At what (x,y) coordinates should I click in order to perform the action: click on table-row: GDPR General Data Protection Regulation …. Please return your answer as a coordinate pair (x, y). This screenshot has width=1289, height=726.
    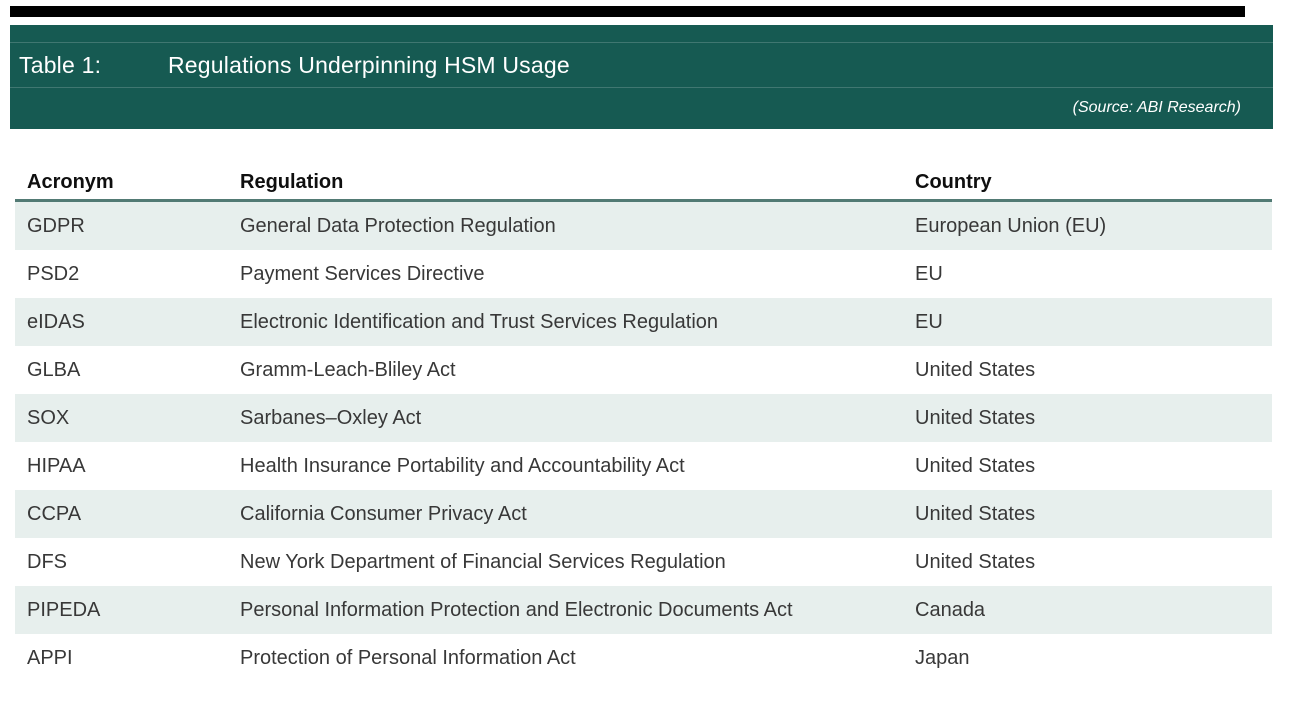
    Looking at the image, I should click on (643, 226).